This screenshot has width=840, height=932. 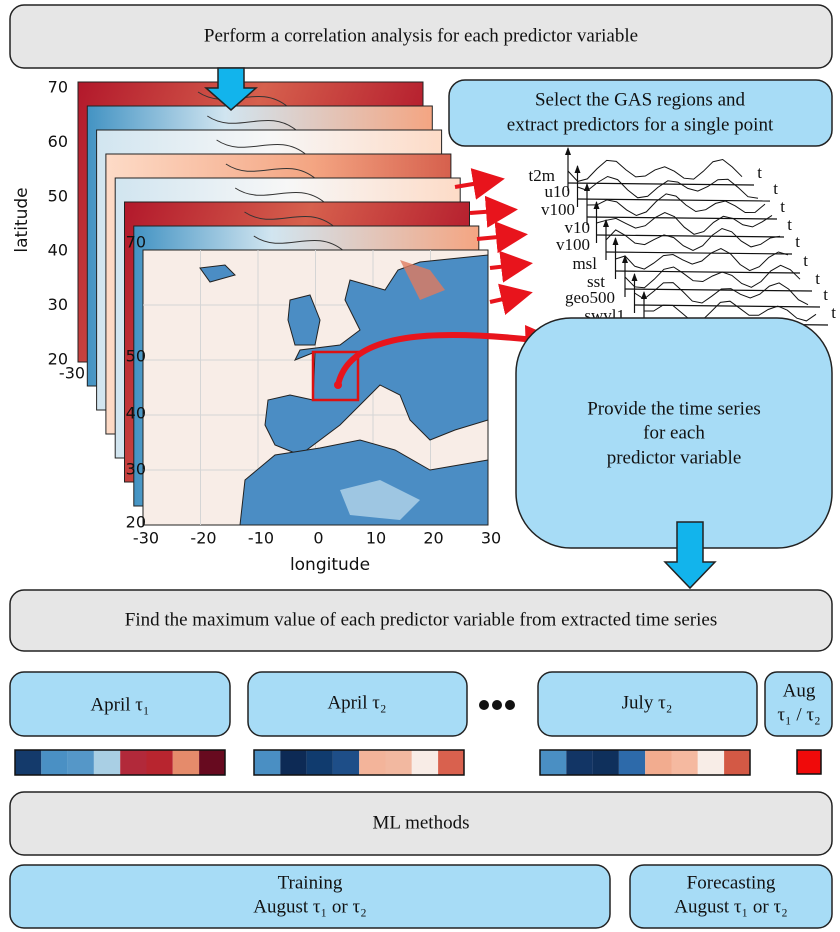 I want to click on tick-label: 60, so click(x=58, y=141).